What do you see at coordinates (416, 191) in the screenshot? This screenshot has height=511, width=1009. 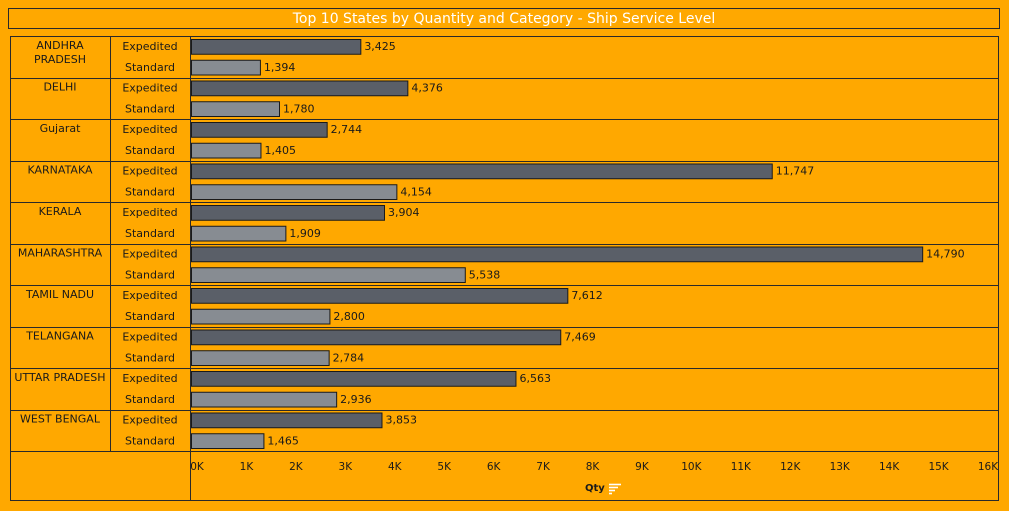 I see `bar-value-label: 4,154` at bounding box center [416, 191].